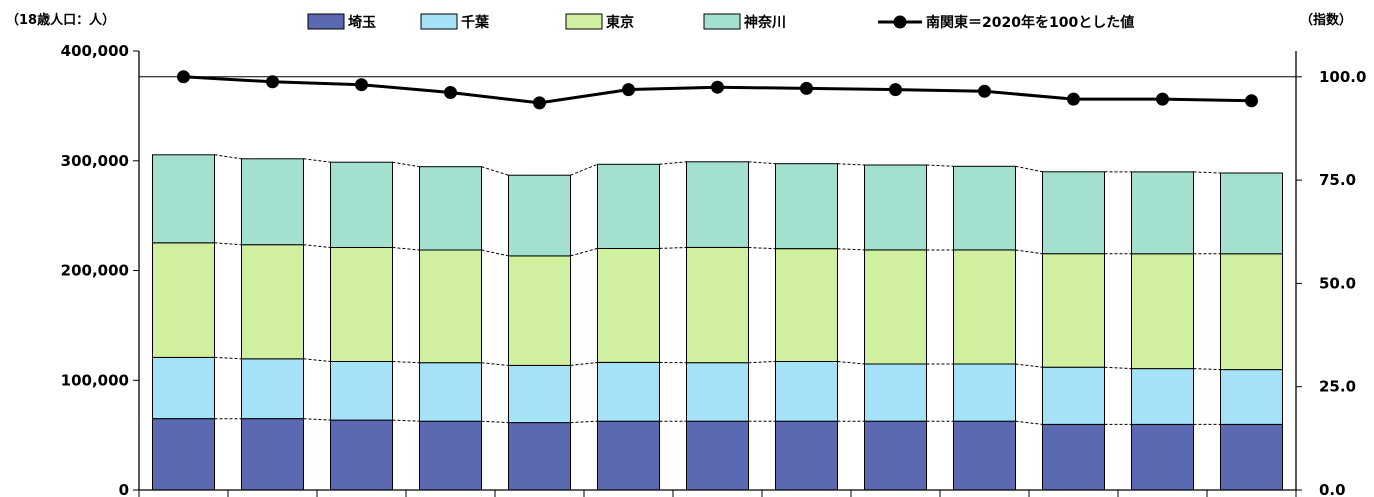 This screenshot has height=497, width=1374. What do you see at coordinates (95, 51) in the screenshot?
I see `left-tick-label: 400,000` at bounding box center [95, 51].